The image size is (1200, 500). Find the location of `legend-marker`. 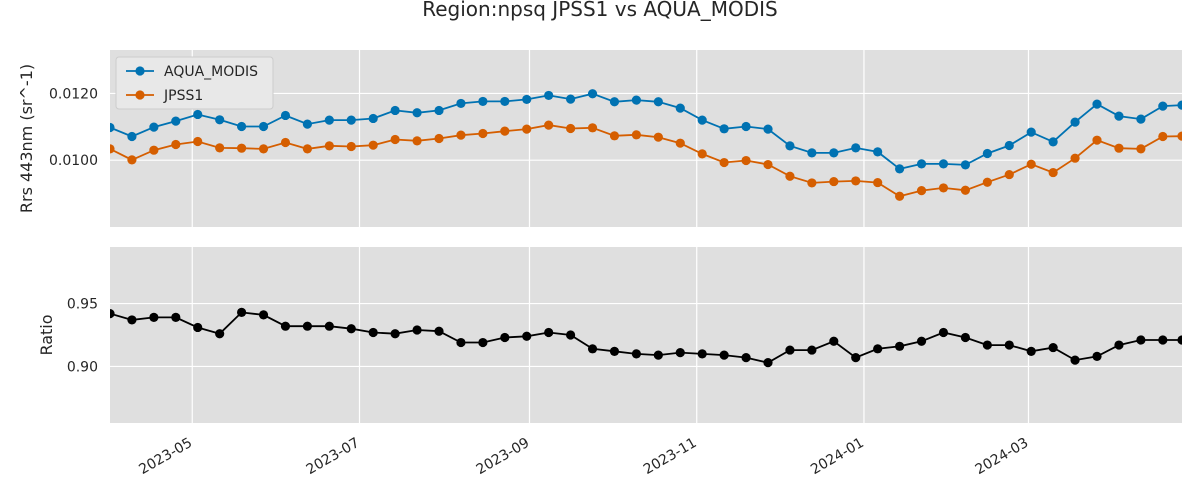

legend-marker is located at coordinates (140, 95).